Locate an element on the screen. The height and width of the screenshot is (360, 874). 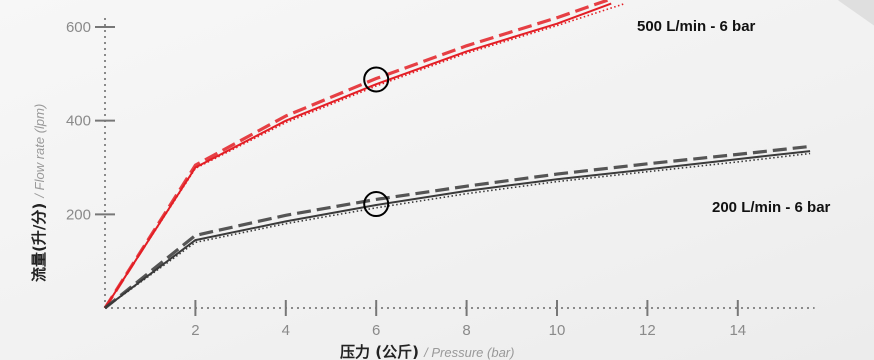
x-tick-label: 12 is located at coordinates (647, 330).